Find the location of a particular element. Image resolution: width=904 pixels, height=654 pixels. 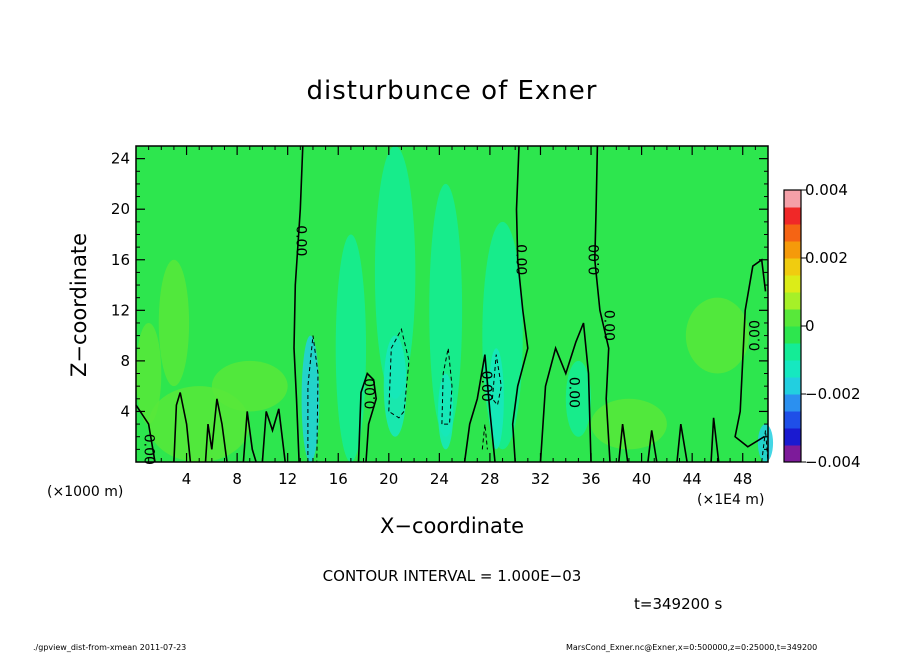

x-tick-label-5: 24 is located at coordinates (439, 479).